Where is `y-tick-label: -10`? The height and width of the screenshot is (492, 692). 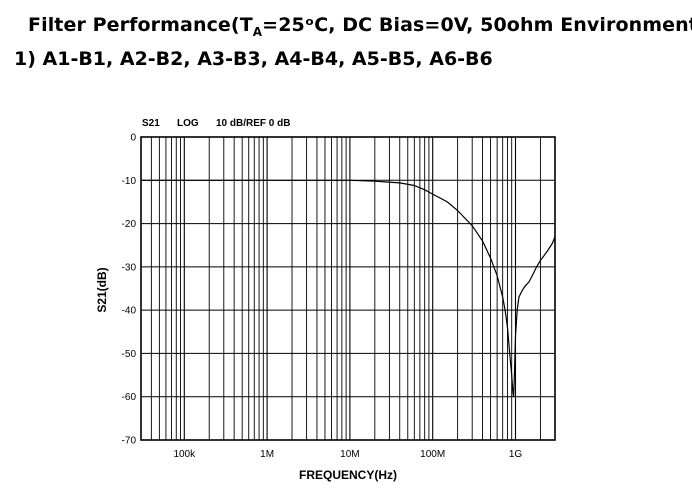 y-tick-label: -10 is located at coordinates (129, 181).